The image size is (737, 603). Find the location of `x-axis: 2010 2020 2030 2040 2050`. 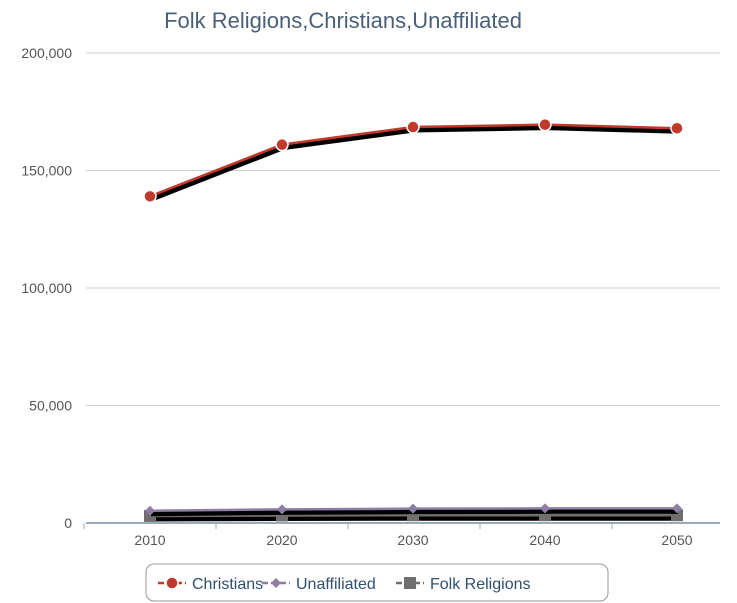

x-axis: 2010 2020 2030 2040 2050 is located at coordinates (401, 535).